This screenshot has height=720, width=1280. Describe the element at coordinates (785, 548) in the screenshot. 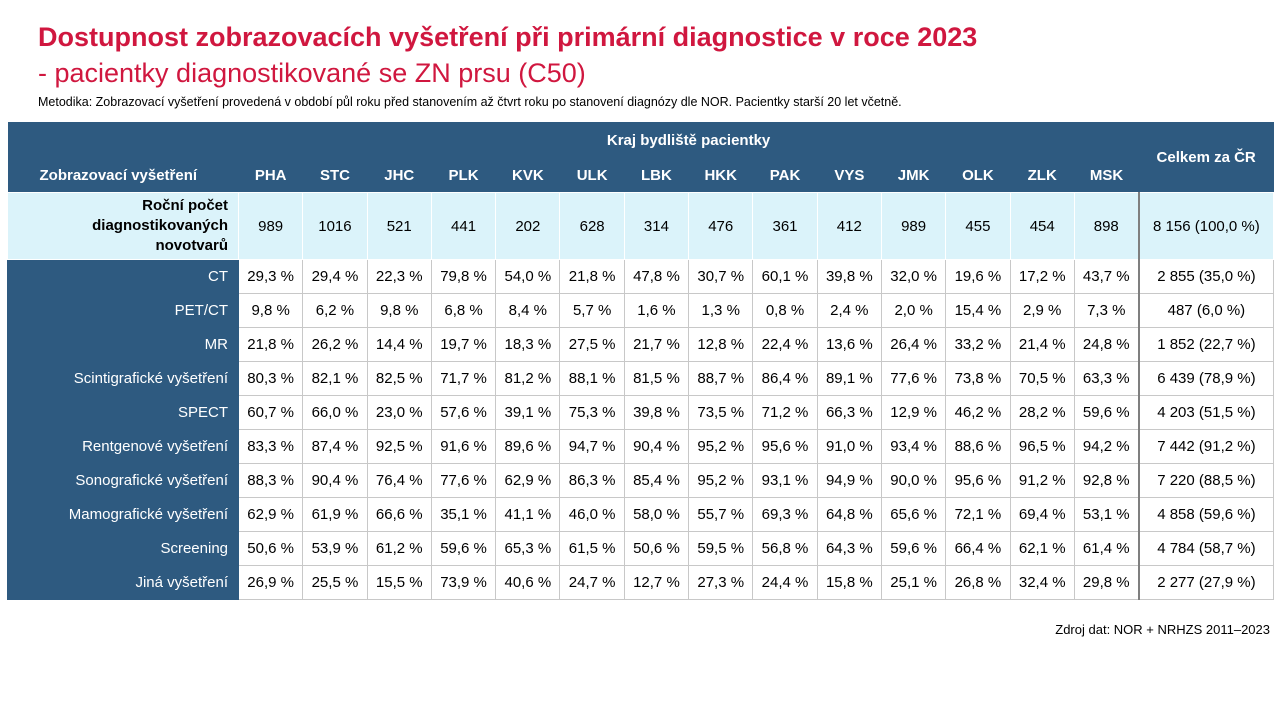

I see `table-cell-pak: 56,8 %` at that location.